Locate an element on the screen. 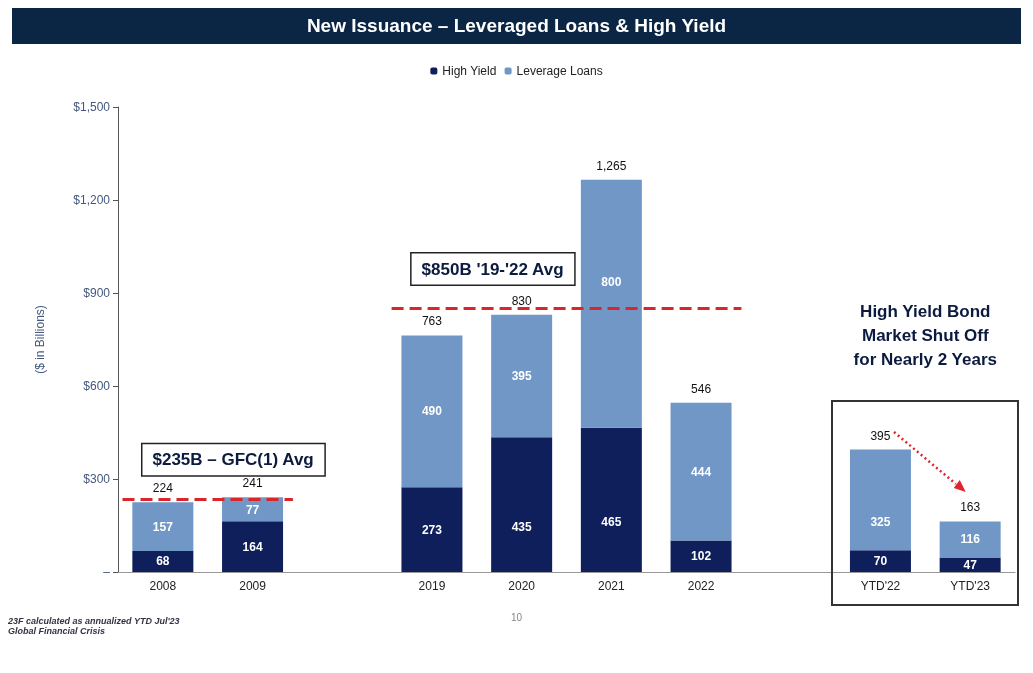 Image resolution: width=1033 pixels, height=673 pixels. x-tick-label: 2009 is located at coordinates (253, 586).